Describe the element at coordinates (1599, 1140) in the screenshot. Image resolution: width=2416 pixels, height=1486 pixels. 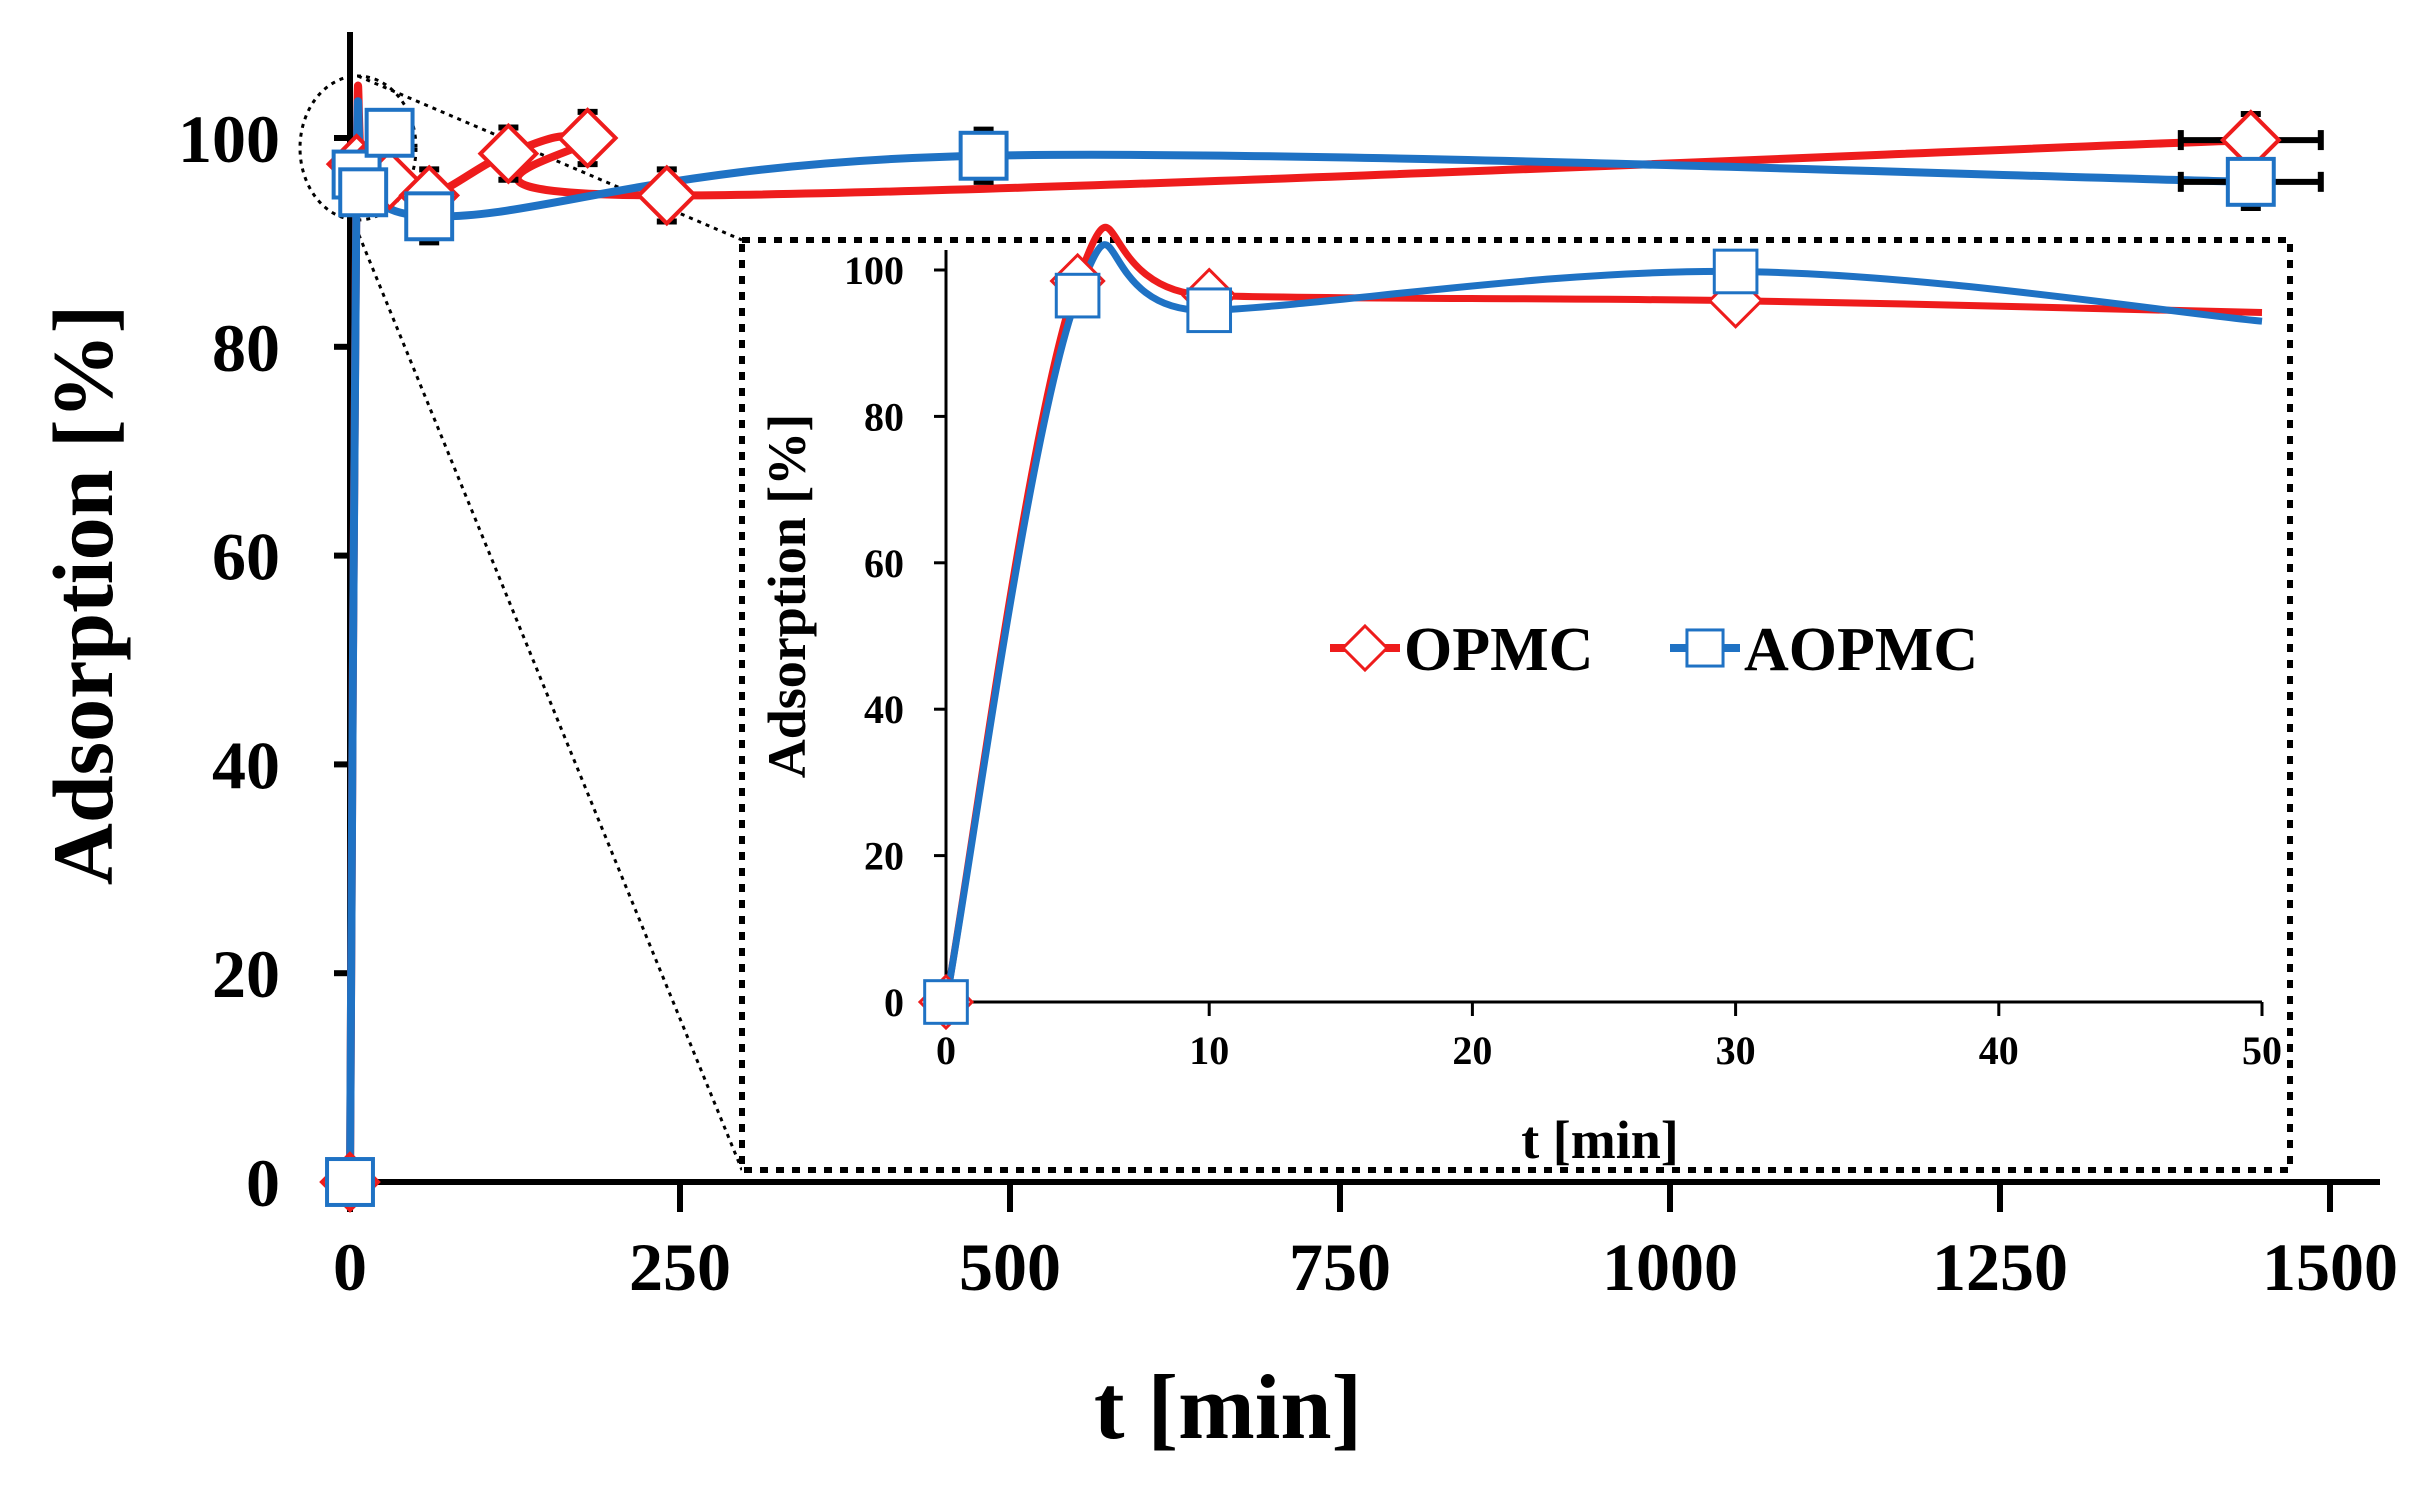
I see `inset-x-axis-label: t [min]` at that location.